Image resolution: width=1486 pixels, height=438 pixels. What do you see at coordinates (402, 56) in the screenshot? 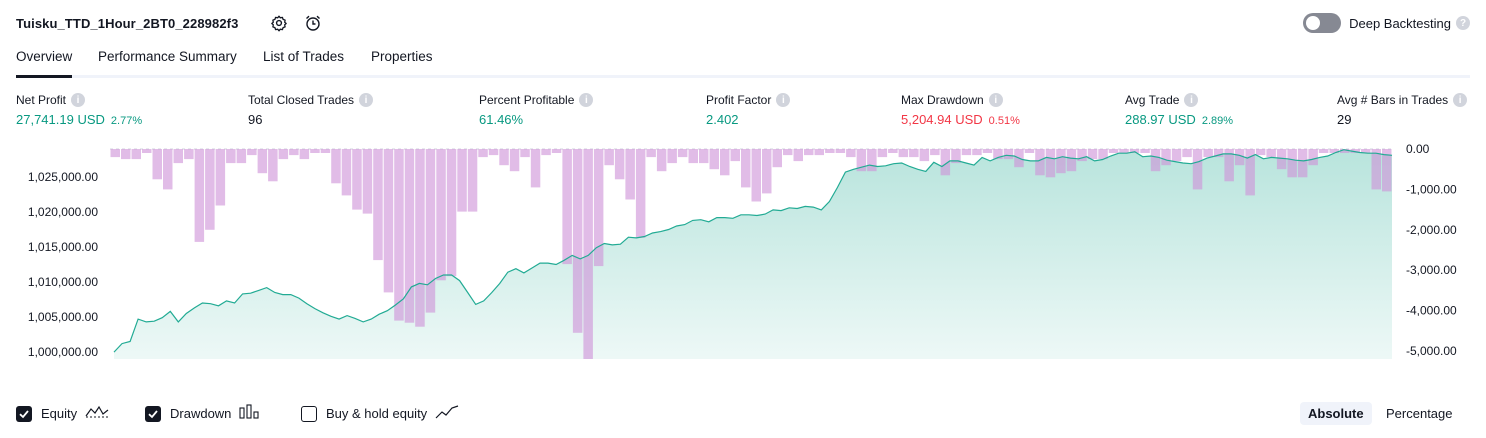
I see `tab-properties: Properties` at bounding box center [402, 56].